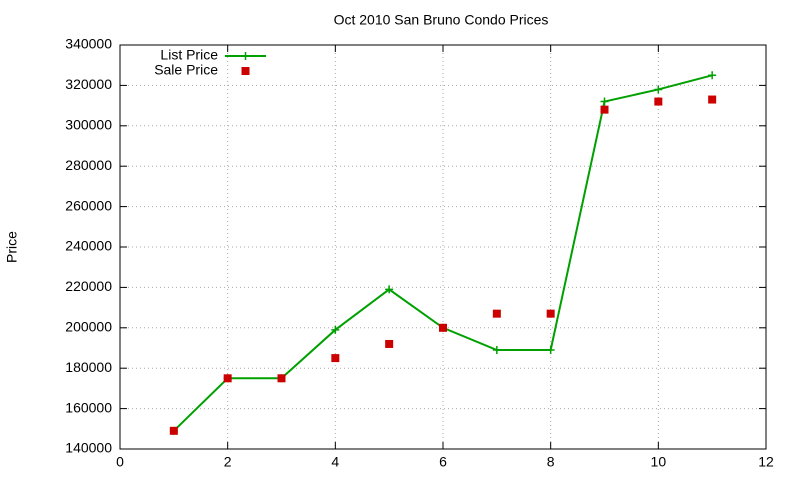 Image resolution: width=800 pixels, height=480 pixels. What do you see at coordinates (189, 55) in the screenshot?
I see `legend-label: List Price` at bounding box center [189, 55].